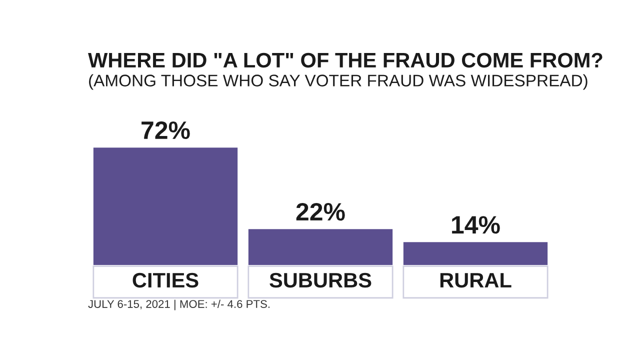 This screenshot has height=360, width=640. I want to click on chart-title: WHERE DID "A LOT" OF THE FRAUD COME FROM?, so click(345, 60).